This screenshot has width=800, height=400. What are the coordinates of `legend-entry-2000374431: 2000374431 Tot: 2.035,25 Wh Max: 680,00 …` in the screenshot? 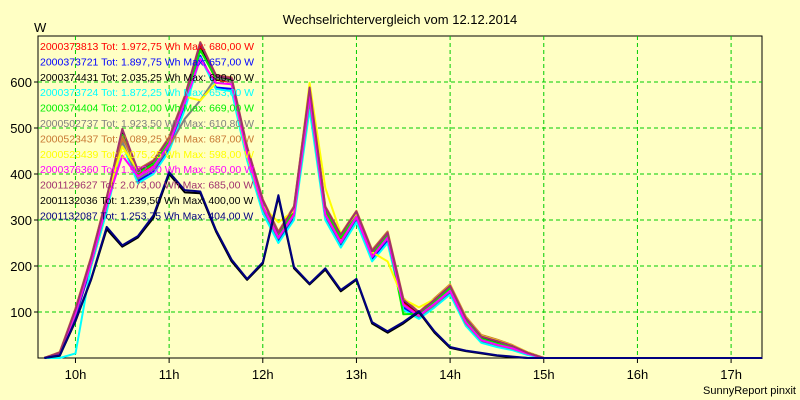 It's located at (147, 78).